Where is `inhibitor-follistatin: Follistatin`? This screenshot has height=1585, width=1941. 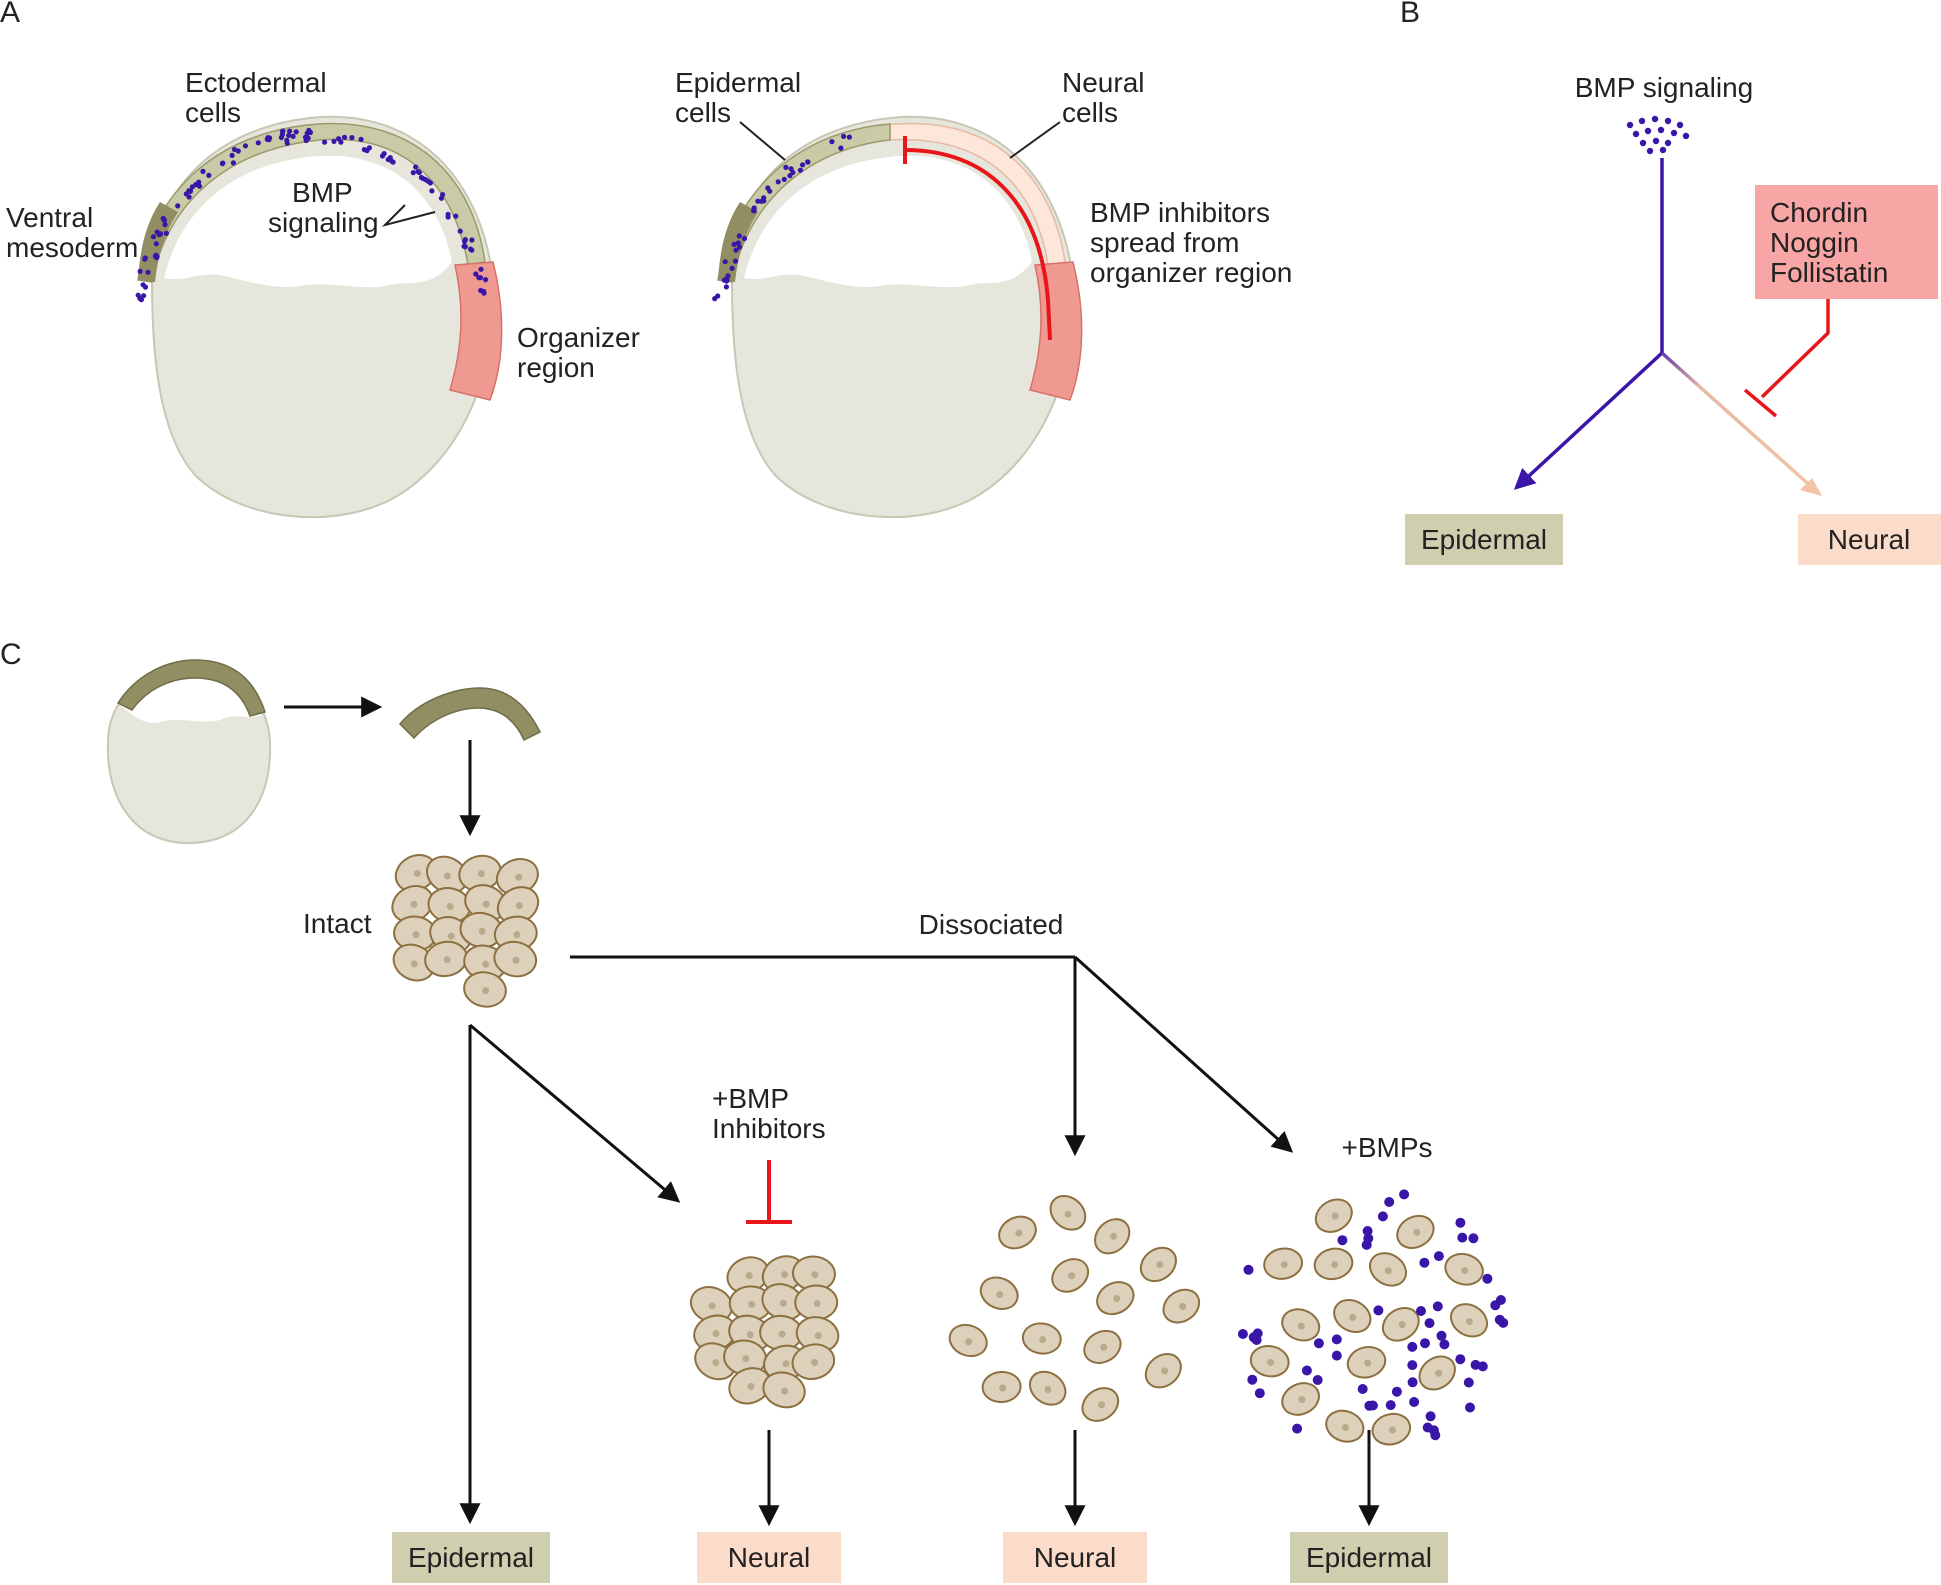 inhibitor-follistatin: Follistatin is located at coordinates (1829, 272).